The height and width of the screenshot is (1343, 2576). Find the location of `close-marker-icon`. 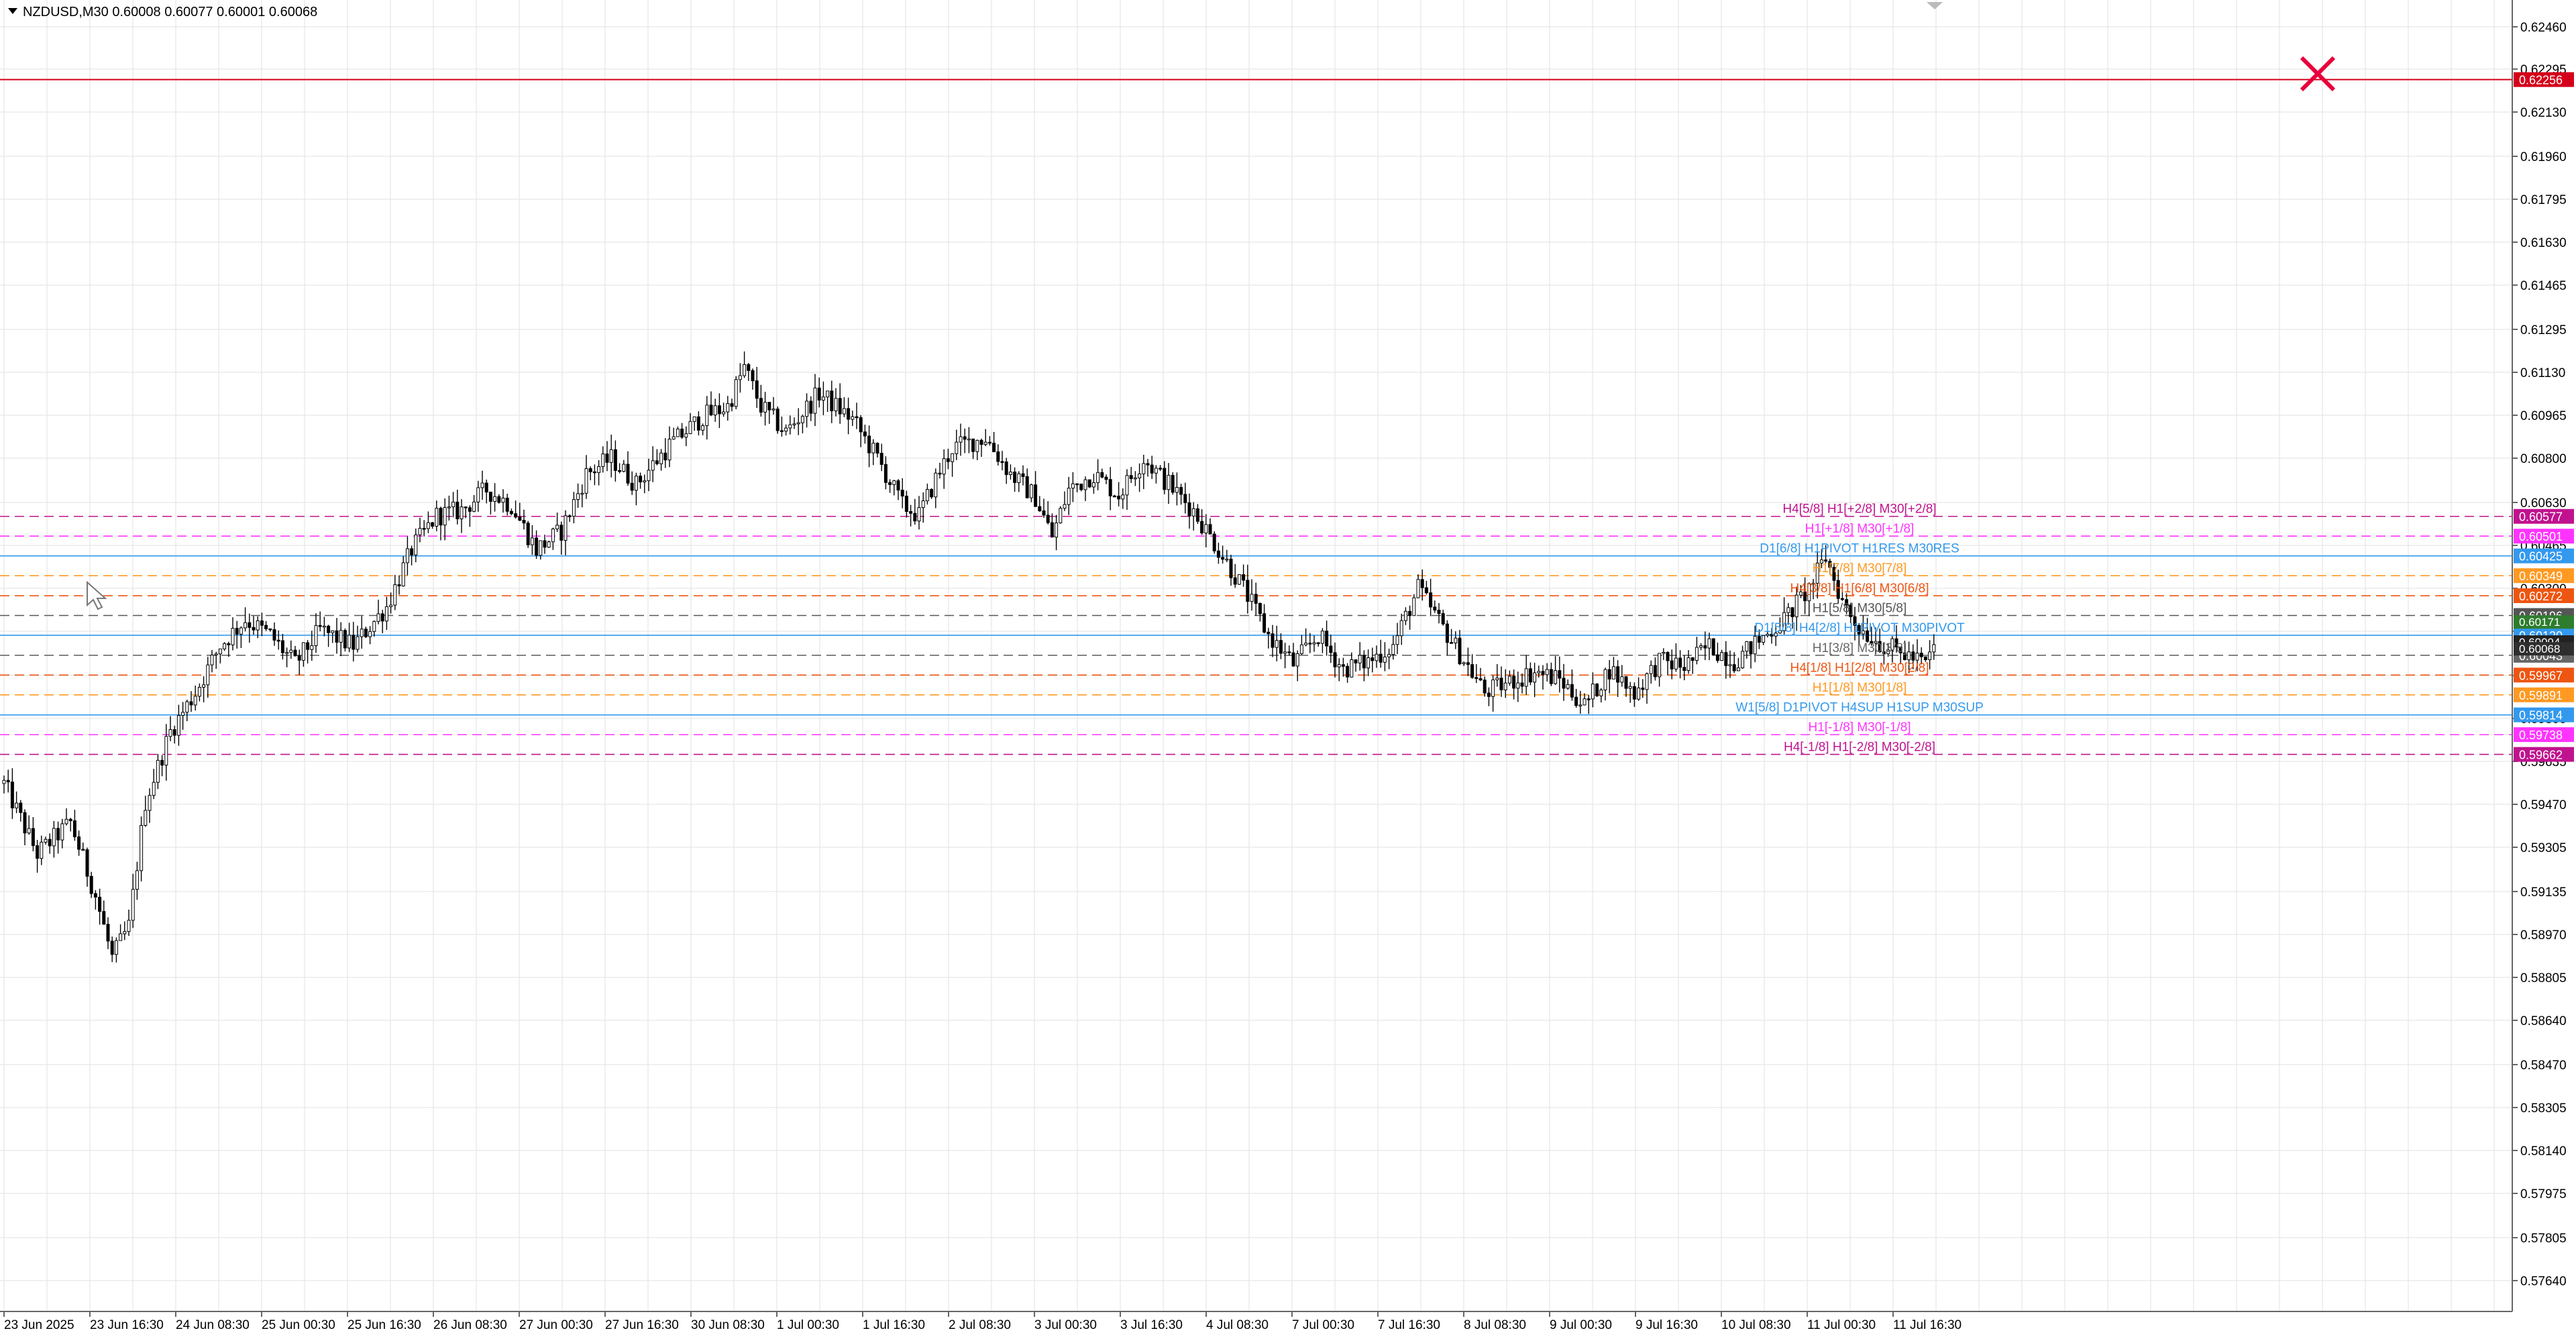

close-marker-icon is located at coordinates (2318, 74).